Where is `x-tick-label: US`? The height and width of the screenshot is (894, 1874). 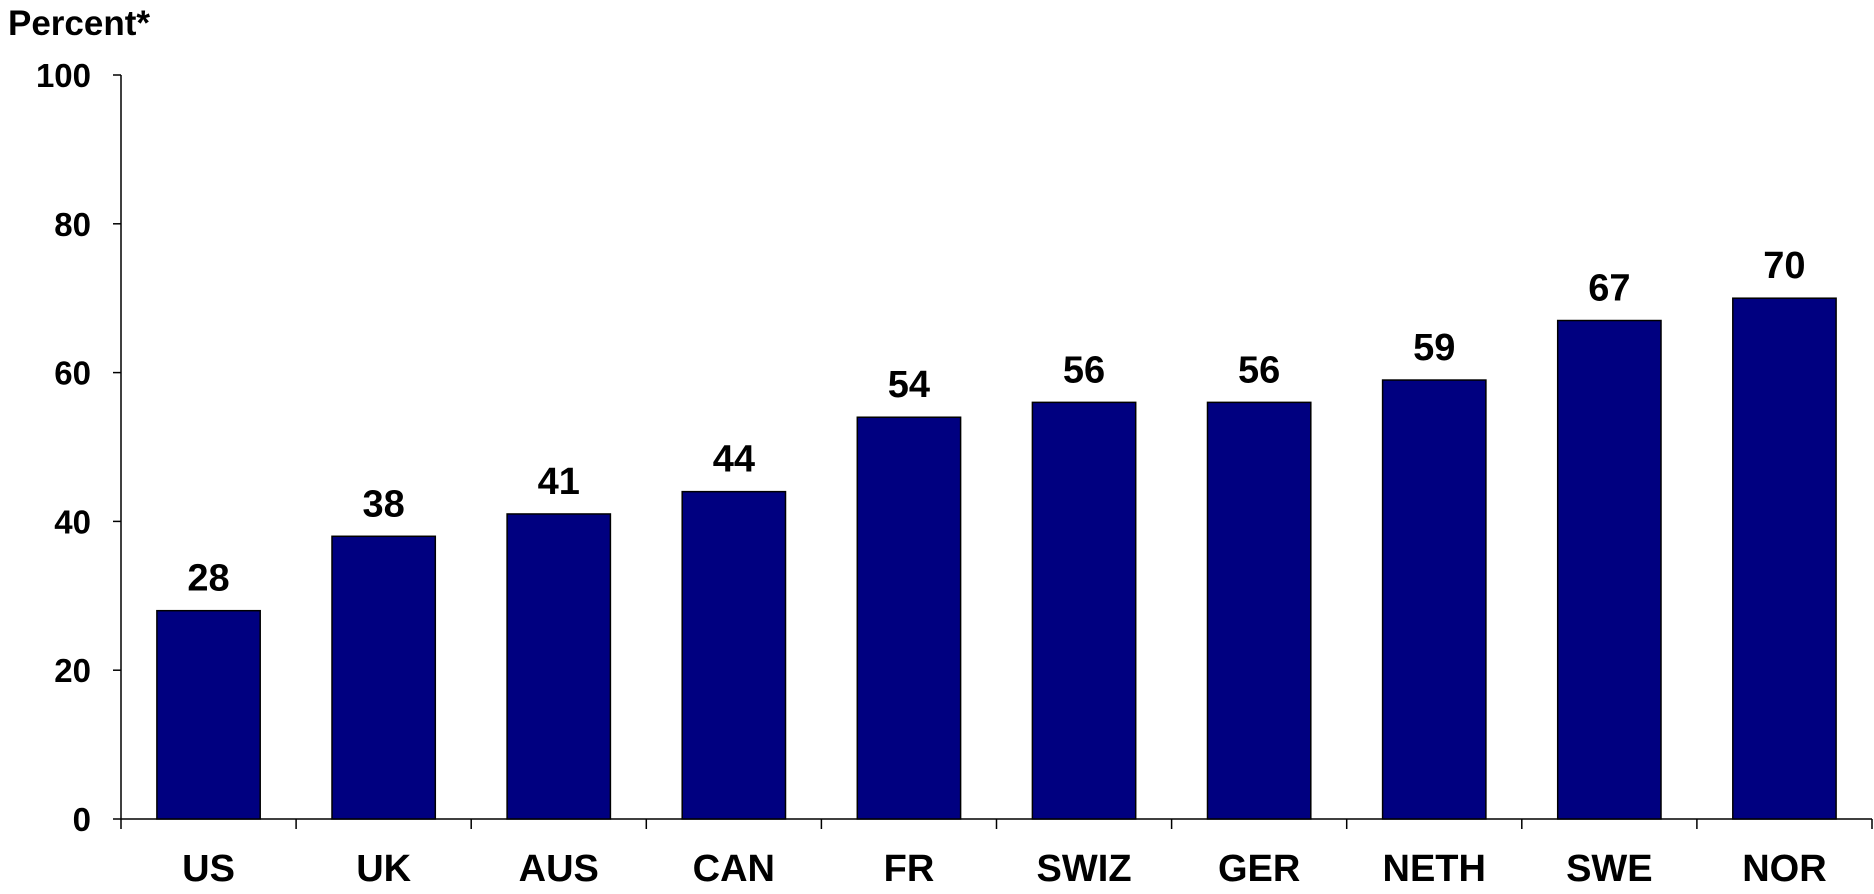
x-tick-label: US is located at coordinates (208, 869).